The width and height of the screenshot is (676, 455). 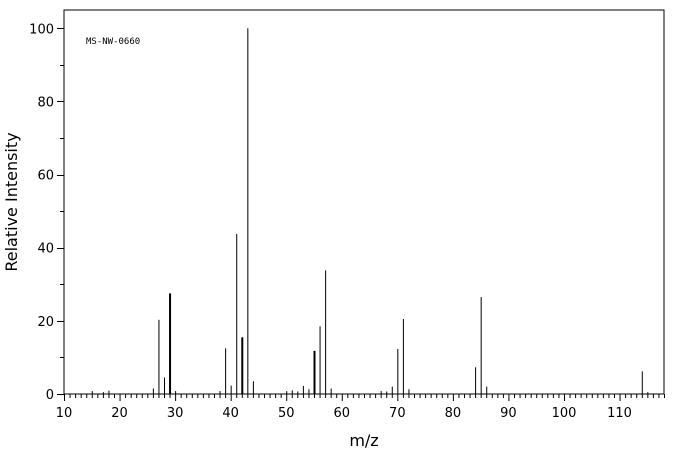 I want to click on x-tick-label: 40, so click(x=230, y=413).